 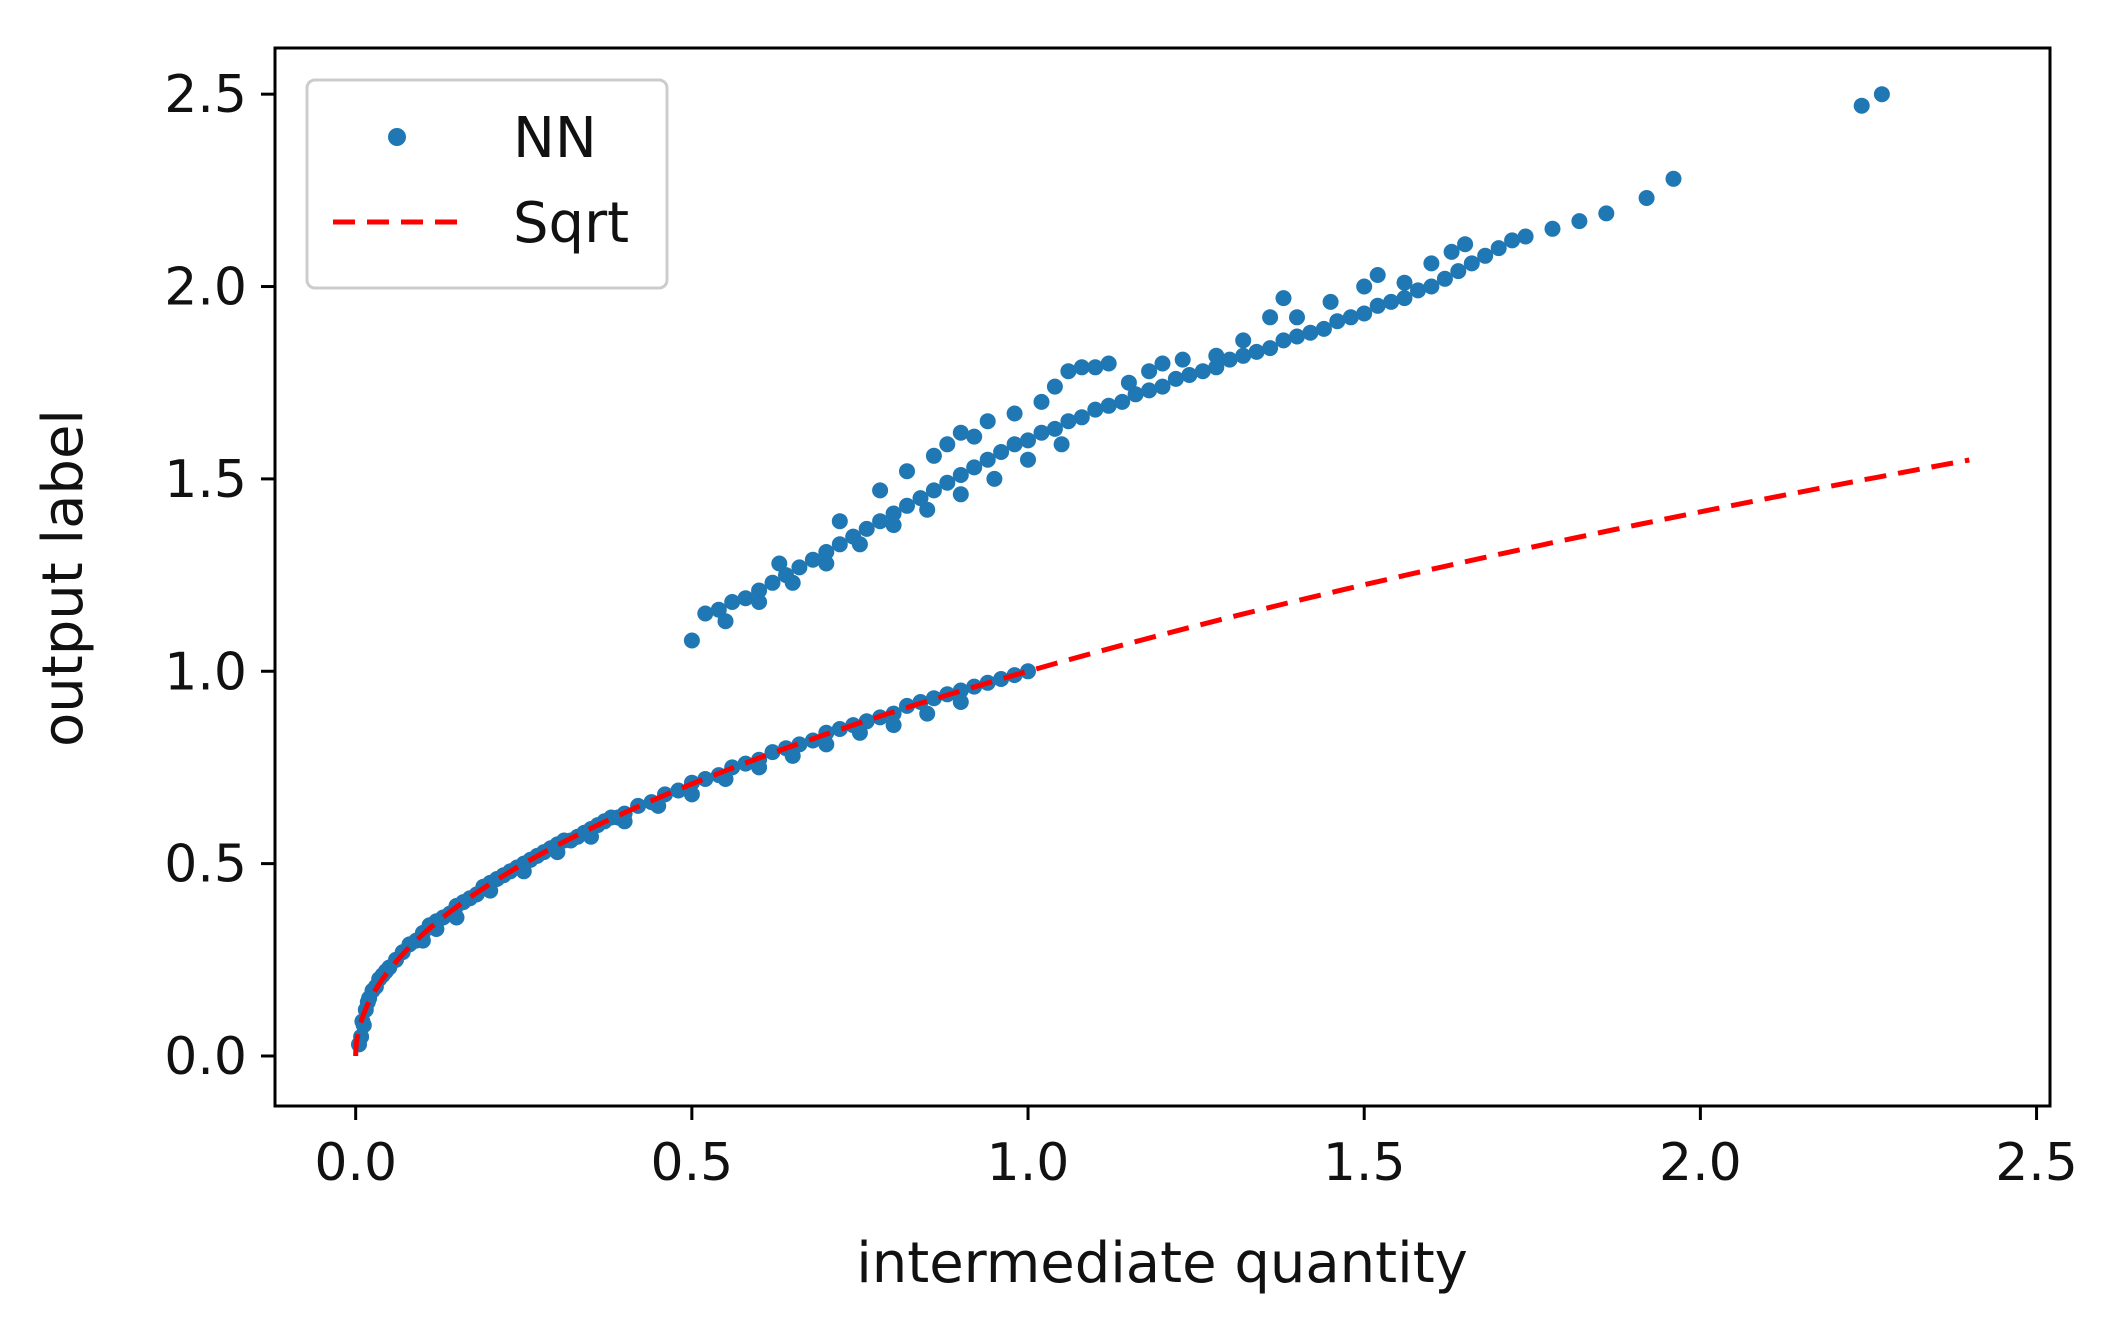 I want to click on x-tick-label: 1.5, so click(x=1364, y=1163).